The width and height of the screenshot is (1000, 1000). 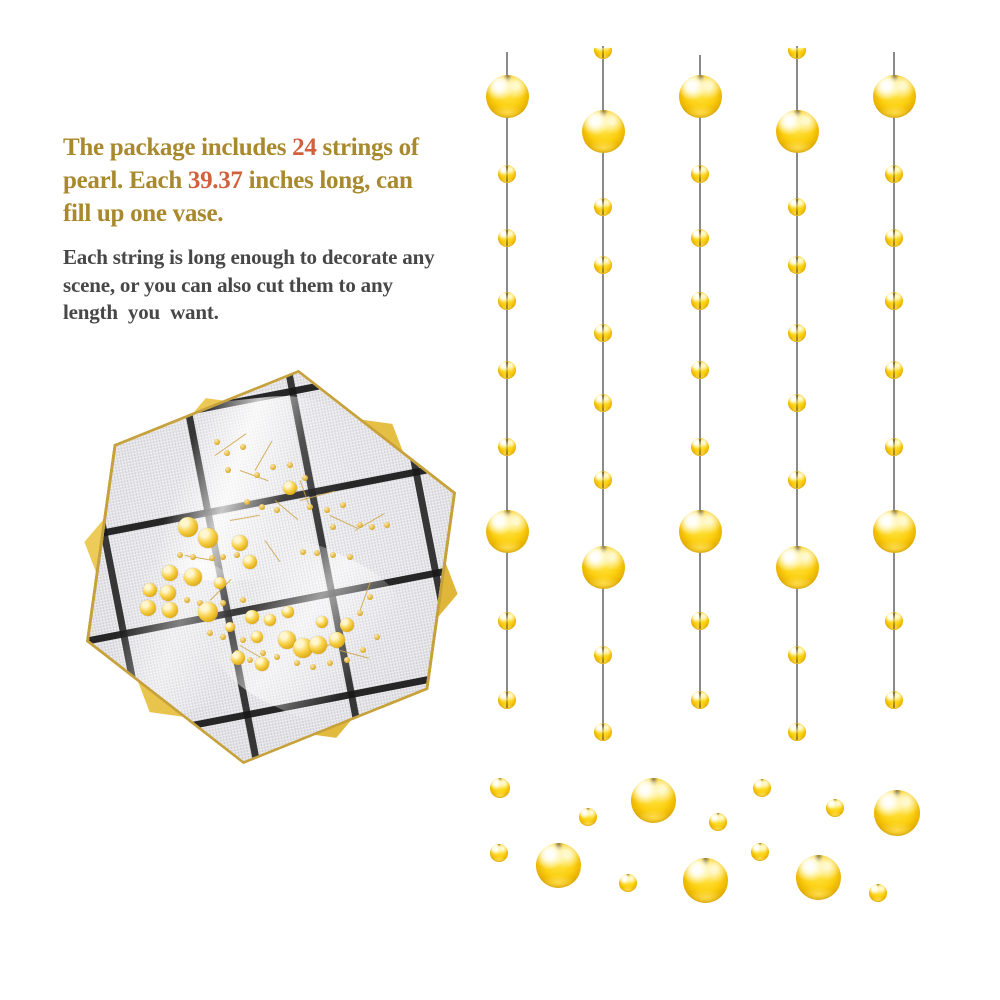 What do you see at coordinates (141, 312) in the screenshot?
I see `body-line-3: length you want.` at bounding box center [141, 312].